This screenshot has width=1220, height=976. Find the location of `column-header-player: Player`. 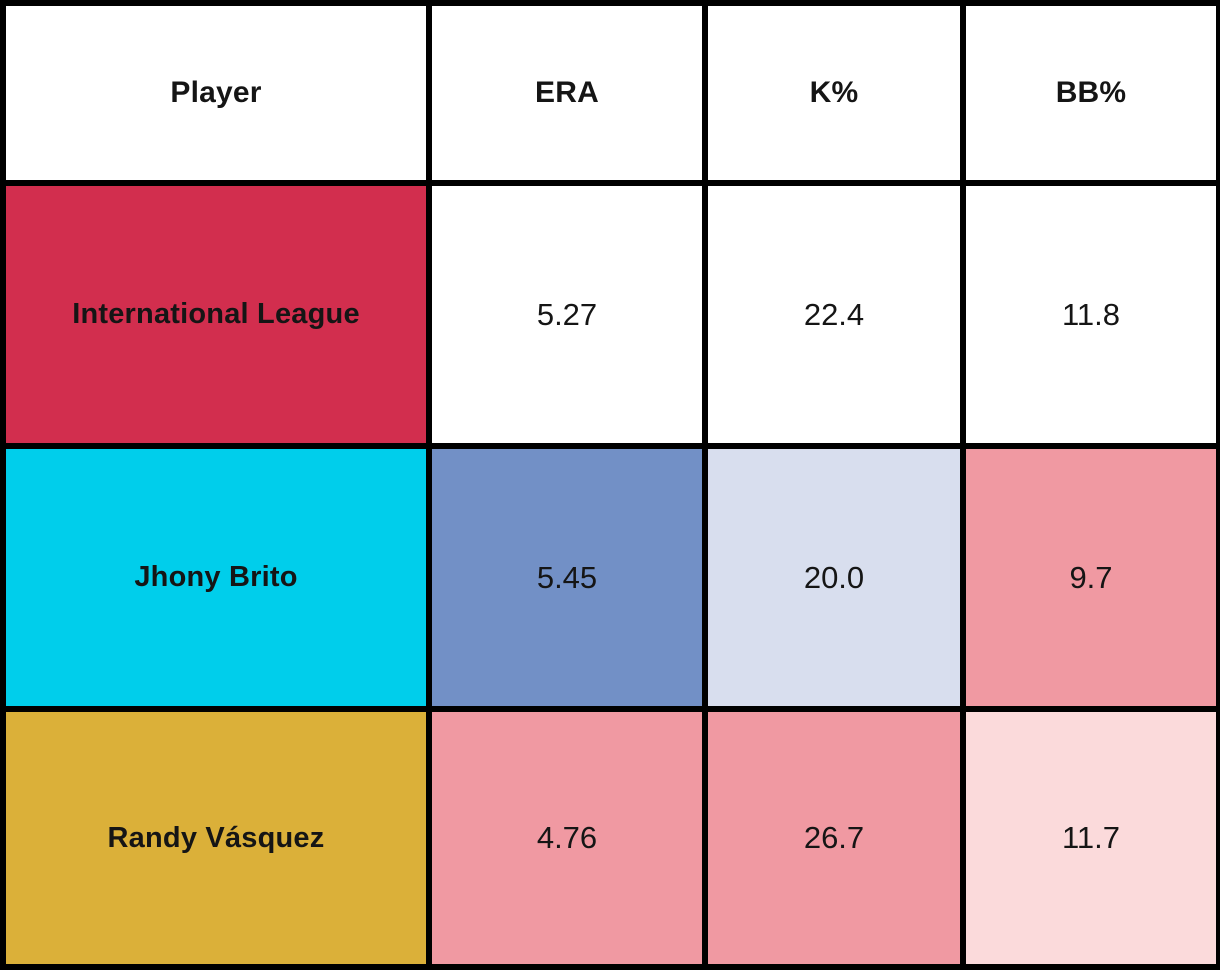

column-header-player: Player is located at coordinates (216, 93).